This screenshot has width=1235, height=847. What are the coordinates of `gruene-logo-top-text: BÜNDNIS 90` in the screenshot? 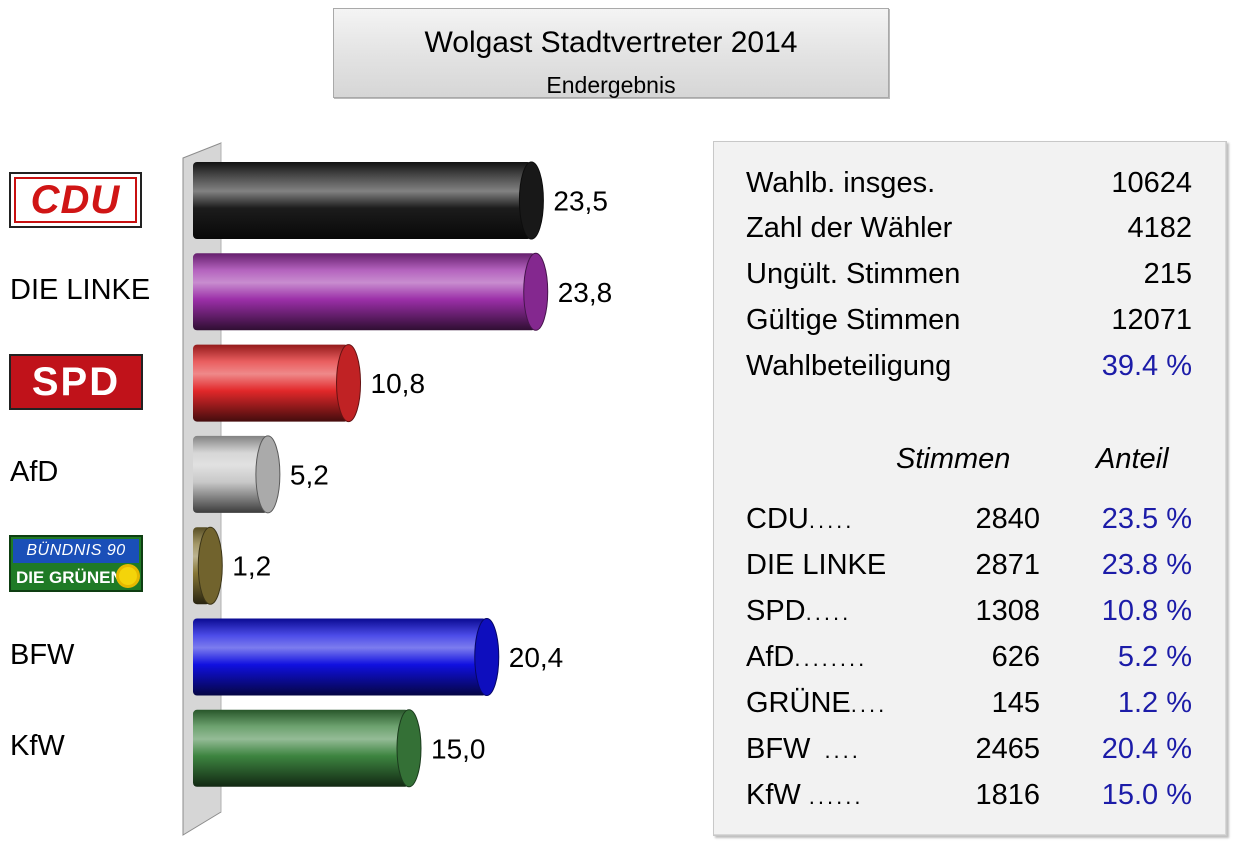 It's located at (76, 551).